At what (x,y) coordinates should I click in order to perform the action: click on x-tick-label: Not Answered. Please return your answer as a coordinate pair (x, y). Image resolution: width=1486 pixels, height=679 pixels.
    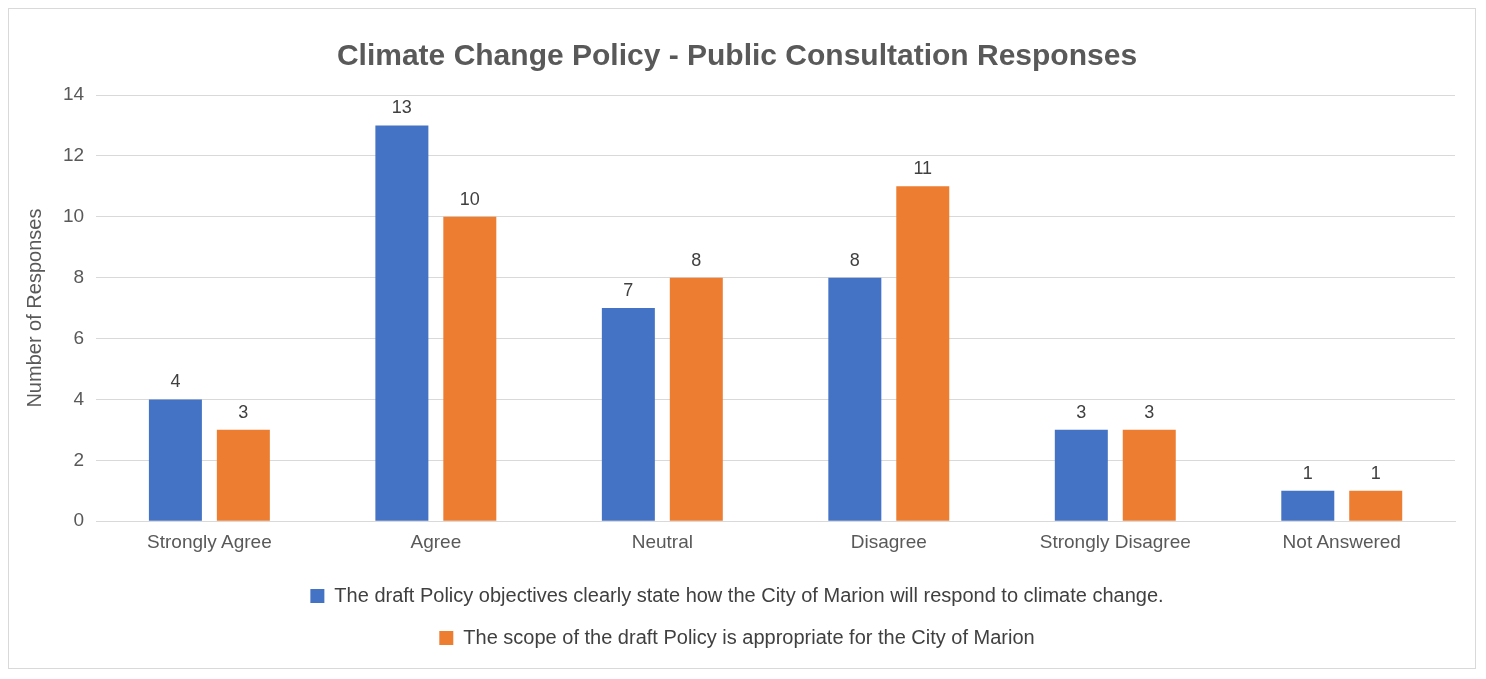
    Looking at the image, I should click on (1341, 541).